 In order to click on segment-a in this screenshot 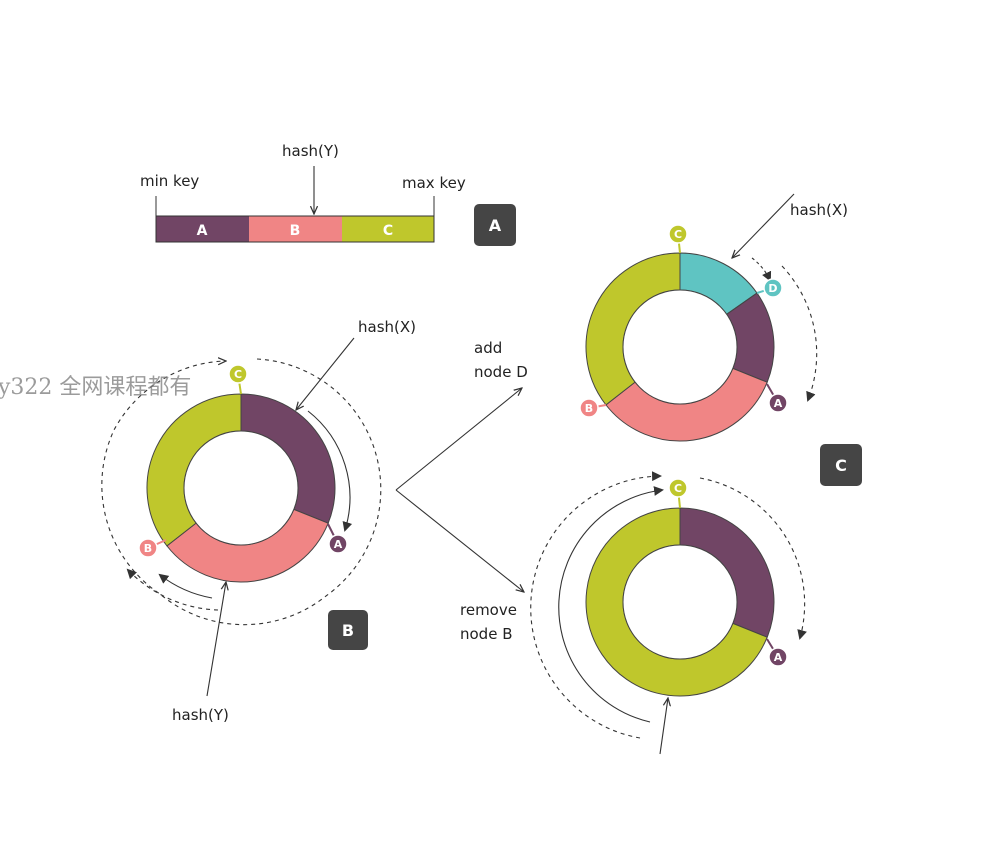, I will do `click(202, 229)`.